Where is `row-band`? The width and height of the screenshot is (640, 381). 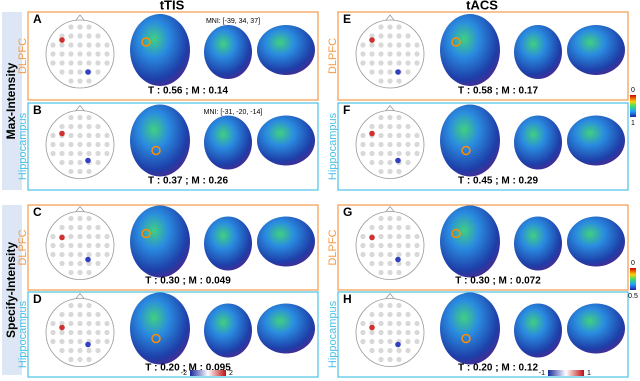
row-band is located at coordinates (12, 290).